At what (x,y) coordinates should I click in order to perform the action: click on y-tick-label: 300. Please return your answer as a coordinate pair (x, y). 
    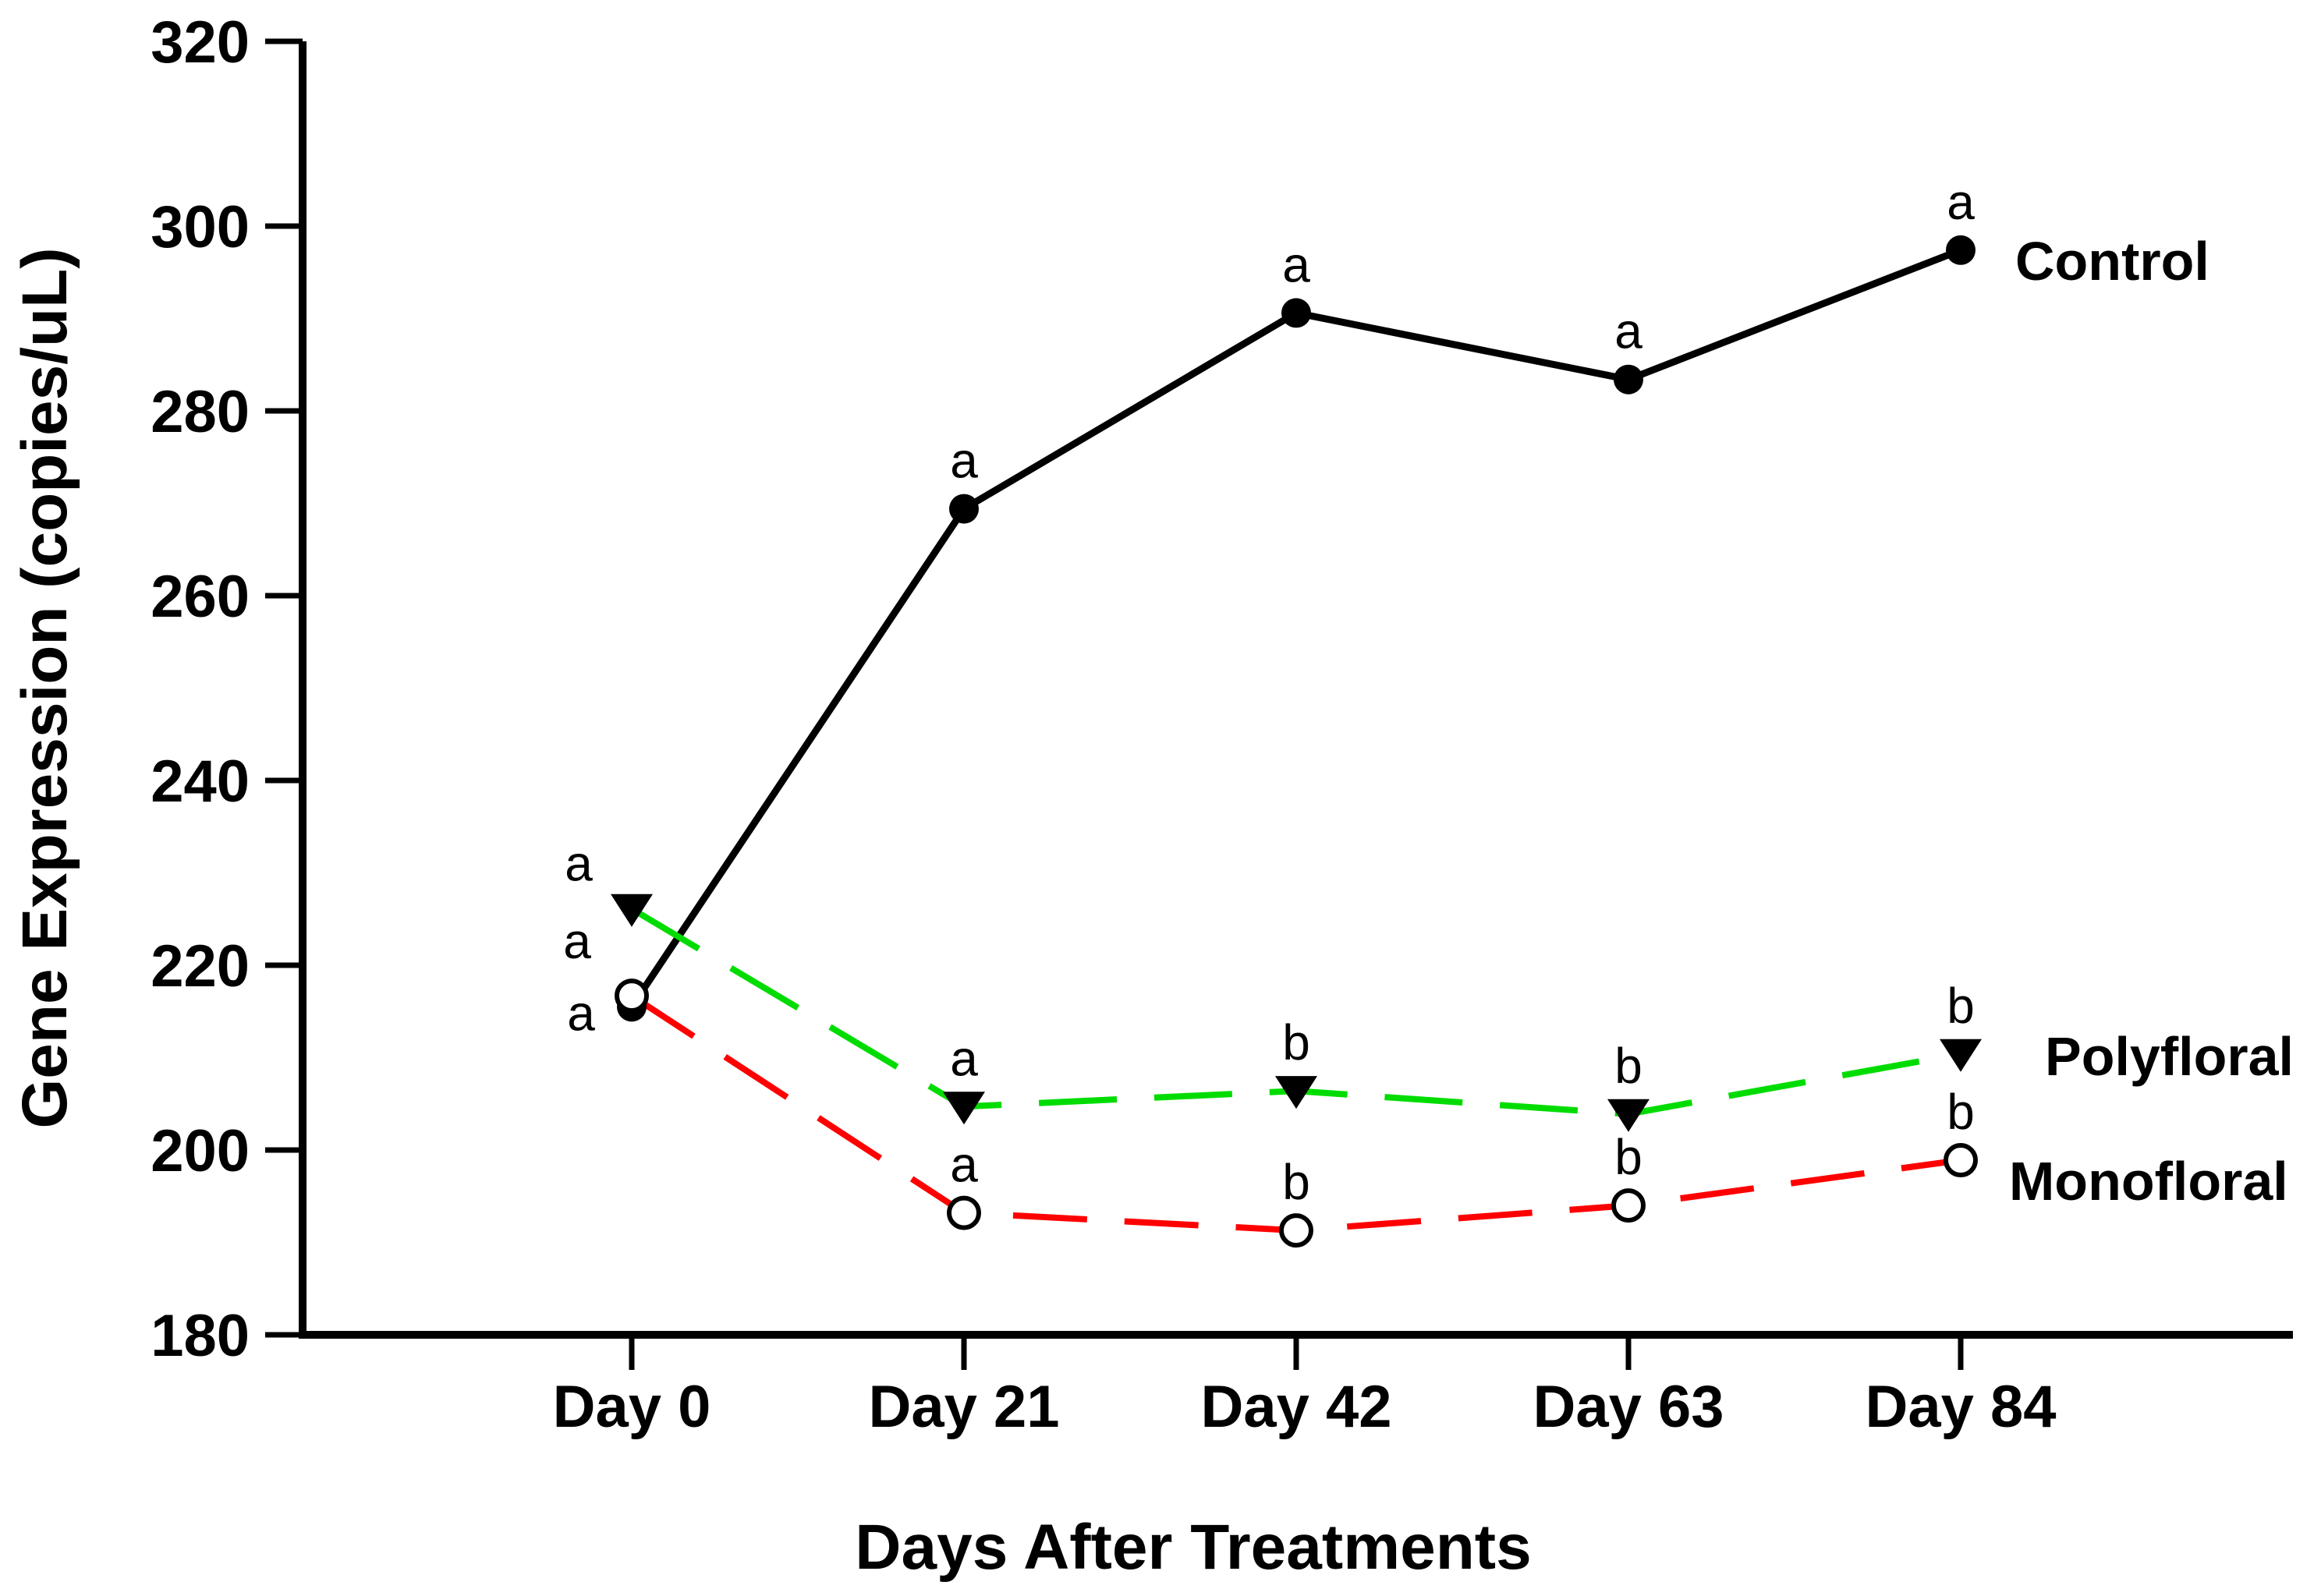
    Looking at the image, I should click on (201, 227).